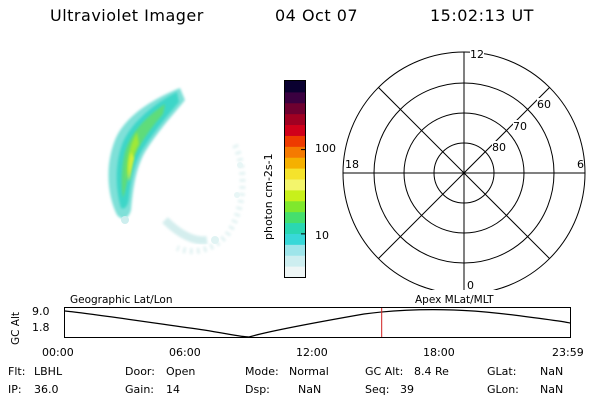 The width and height of the screenshot is (600, 400). What do you see at coordinates (58, 352) in the screenshot?
I see `xtick-0000: 00:00` at bounding box center [58, 352].